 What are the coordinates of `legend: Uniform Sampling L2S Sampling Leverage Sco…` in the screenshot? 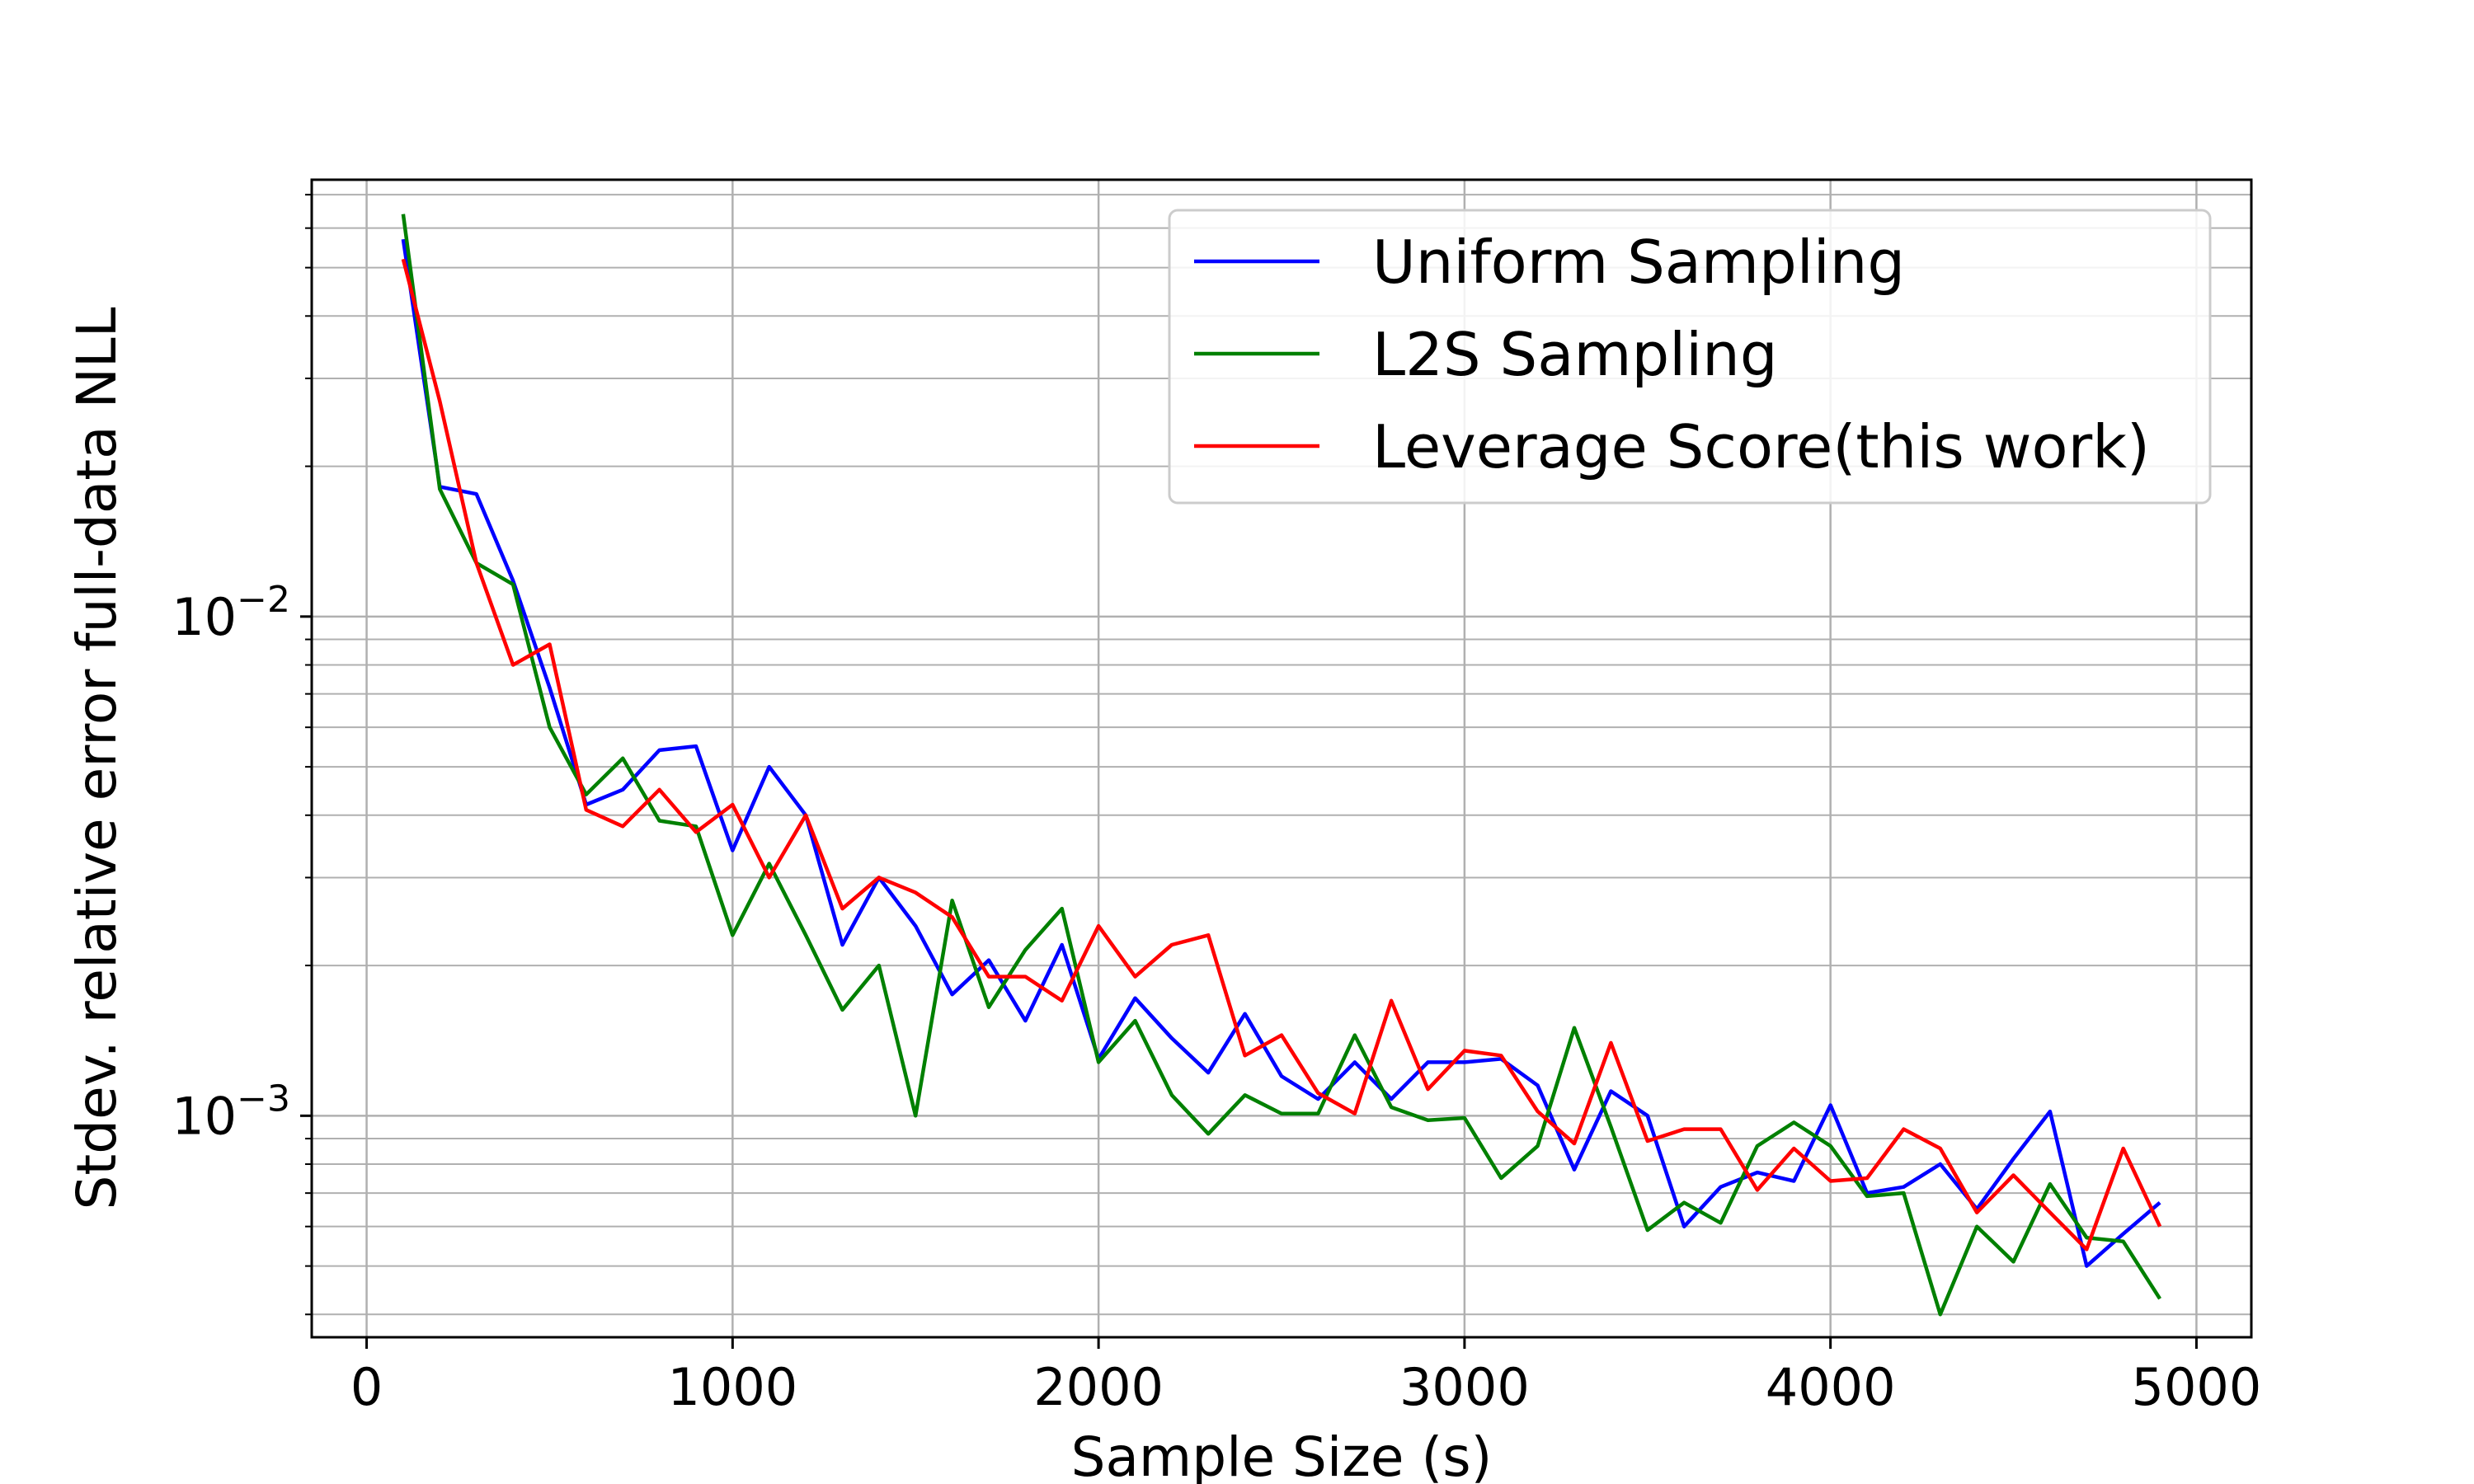 It's located at (1690, 357).